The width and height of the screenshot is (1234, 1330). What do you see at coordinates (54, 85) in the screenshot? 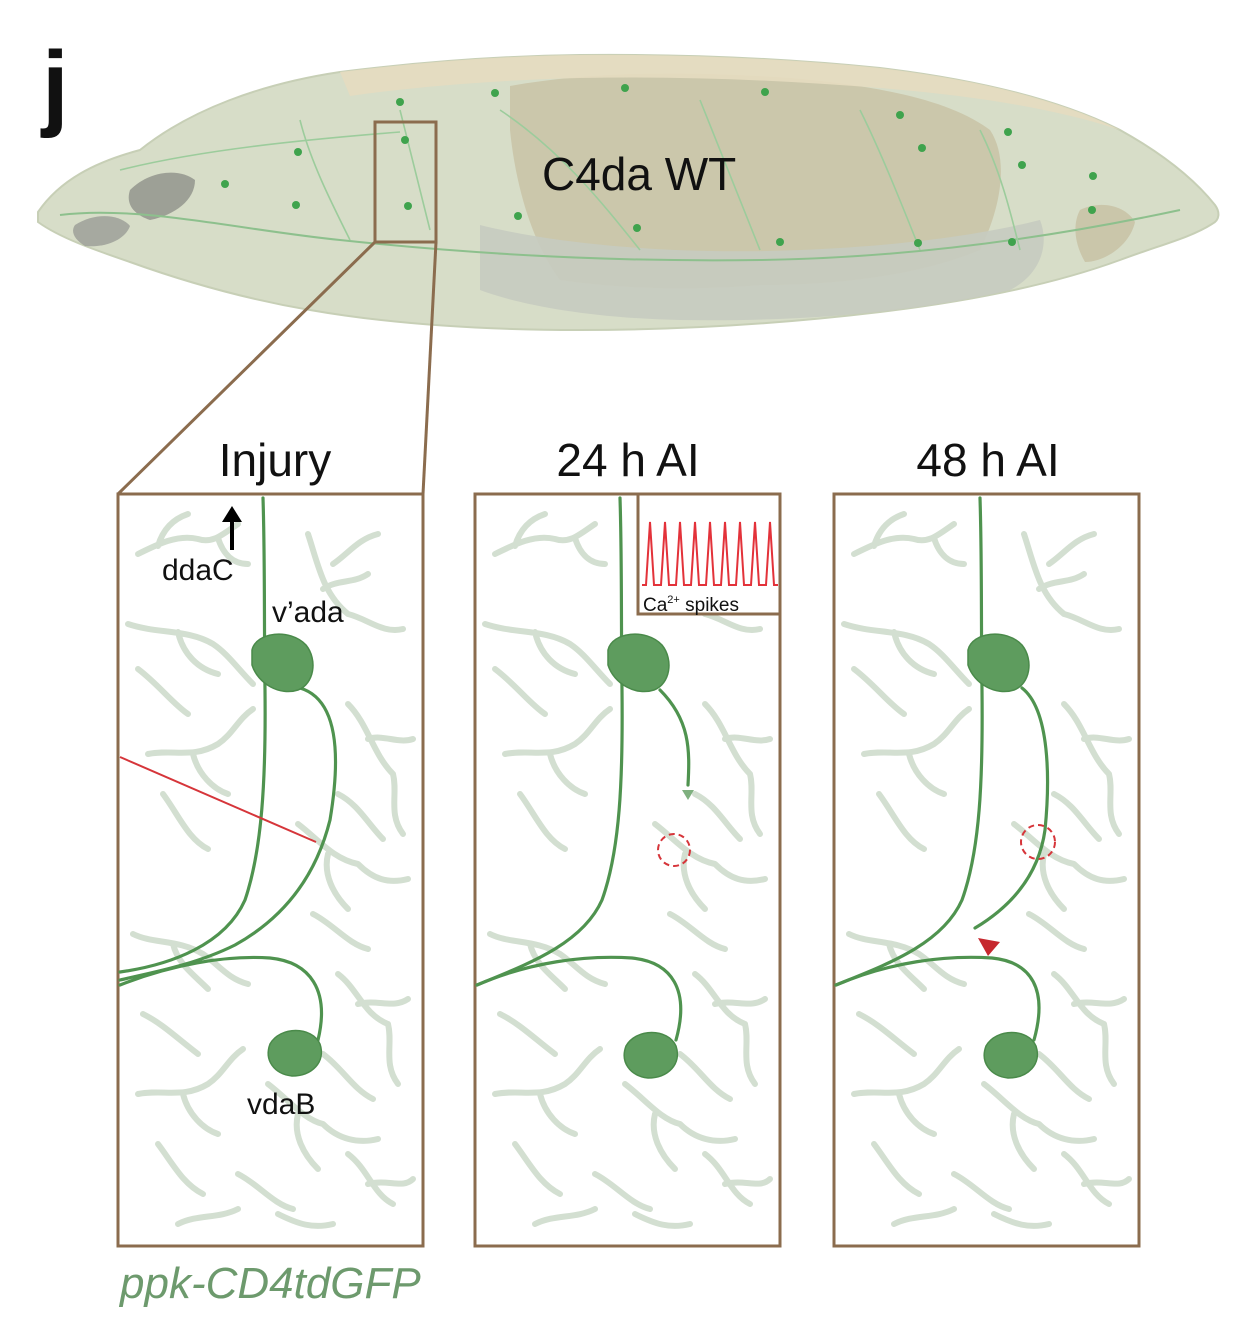
I see `panel-letter: j` at bounding box center [54, 85].